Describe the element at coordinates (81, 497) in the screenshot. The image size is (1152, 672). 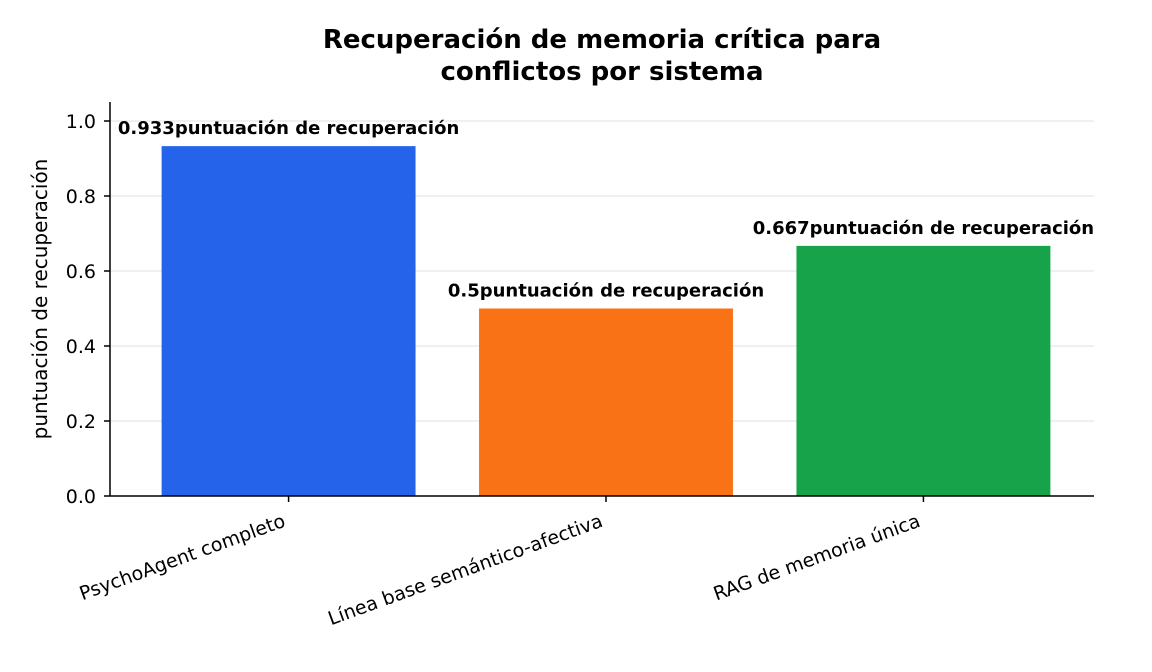
I see `y-tick-label: 0.0` at that location.